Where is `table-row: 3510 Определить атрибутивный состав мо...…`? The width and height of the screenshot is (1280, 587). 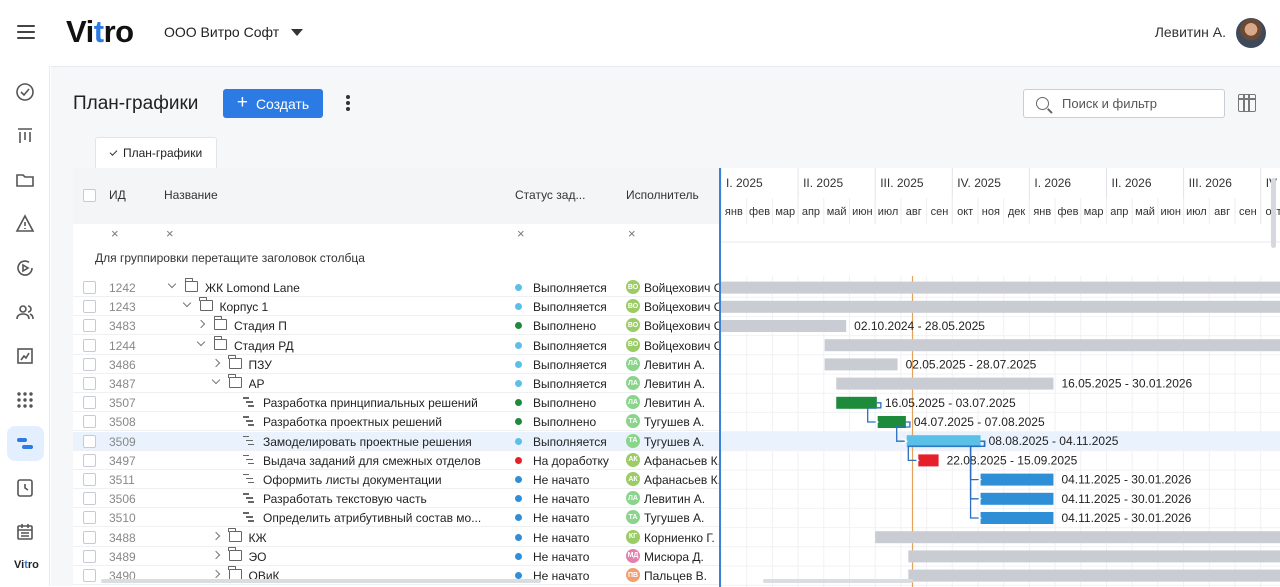
table-row: 3510 Определить атрибутивный состав мо...… is located at coordinates (396, 518).